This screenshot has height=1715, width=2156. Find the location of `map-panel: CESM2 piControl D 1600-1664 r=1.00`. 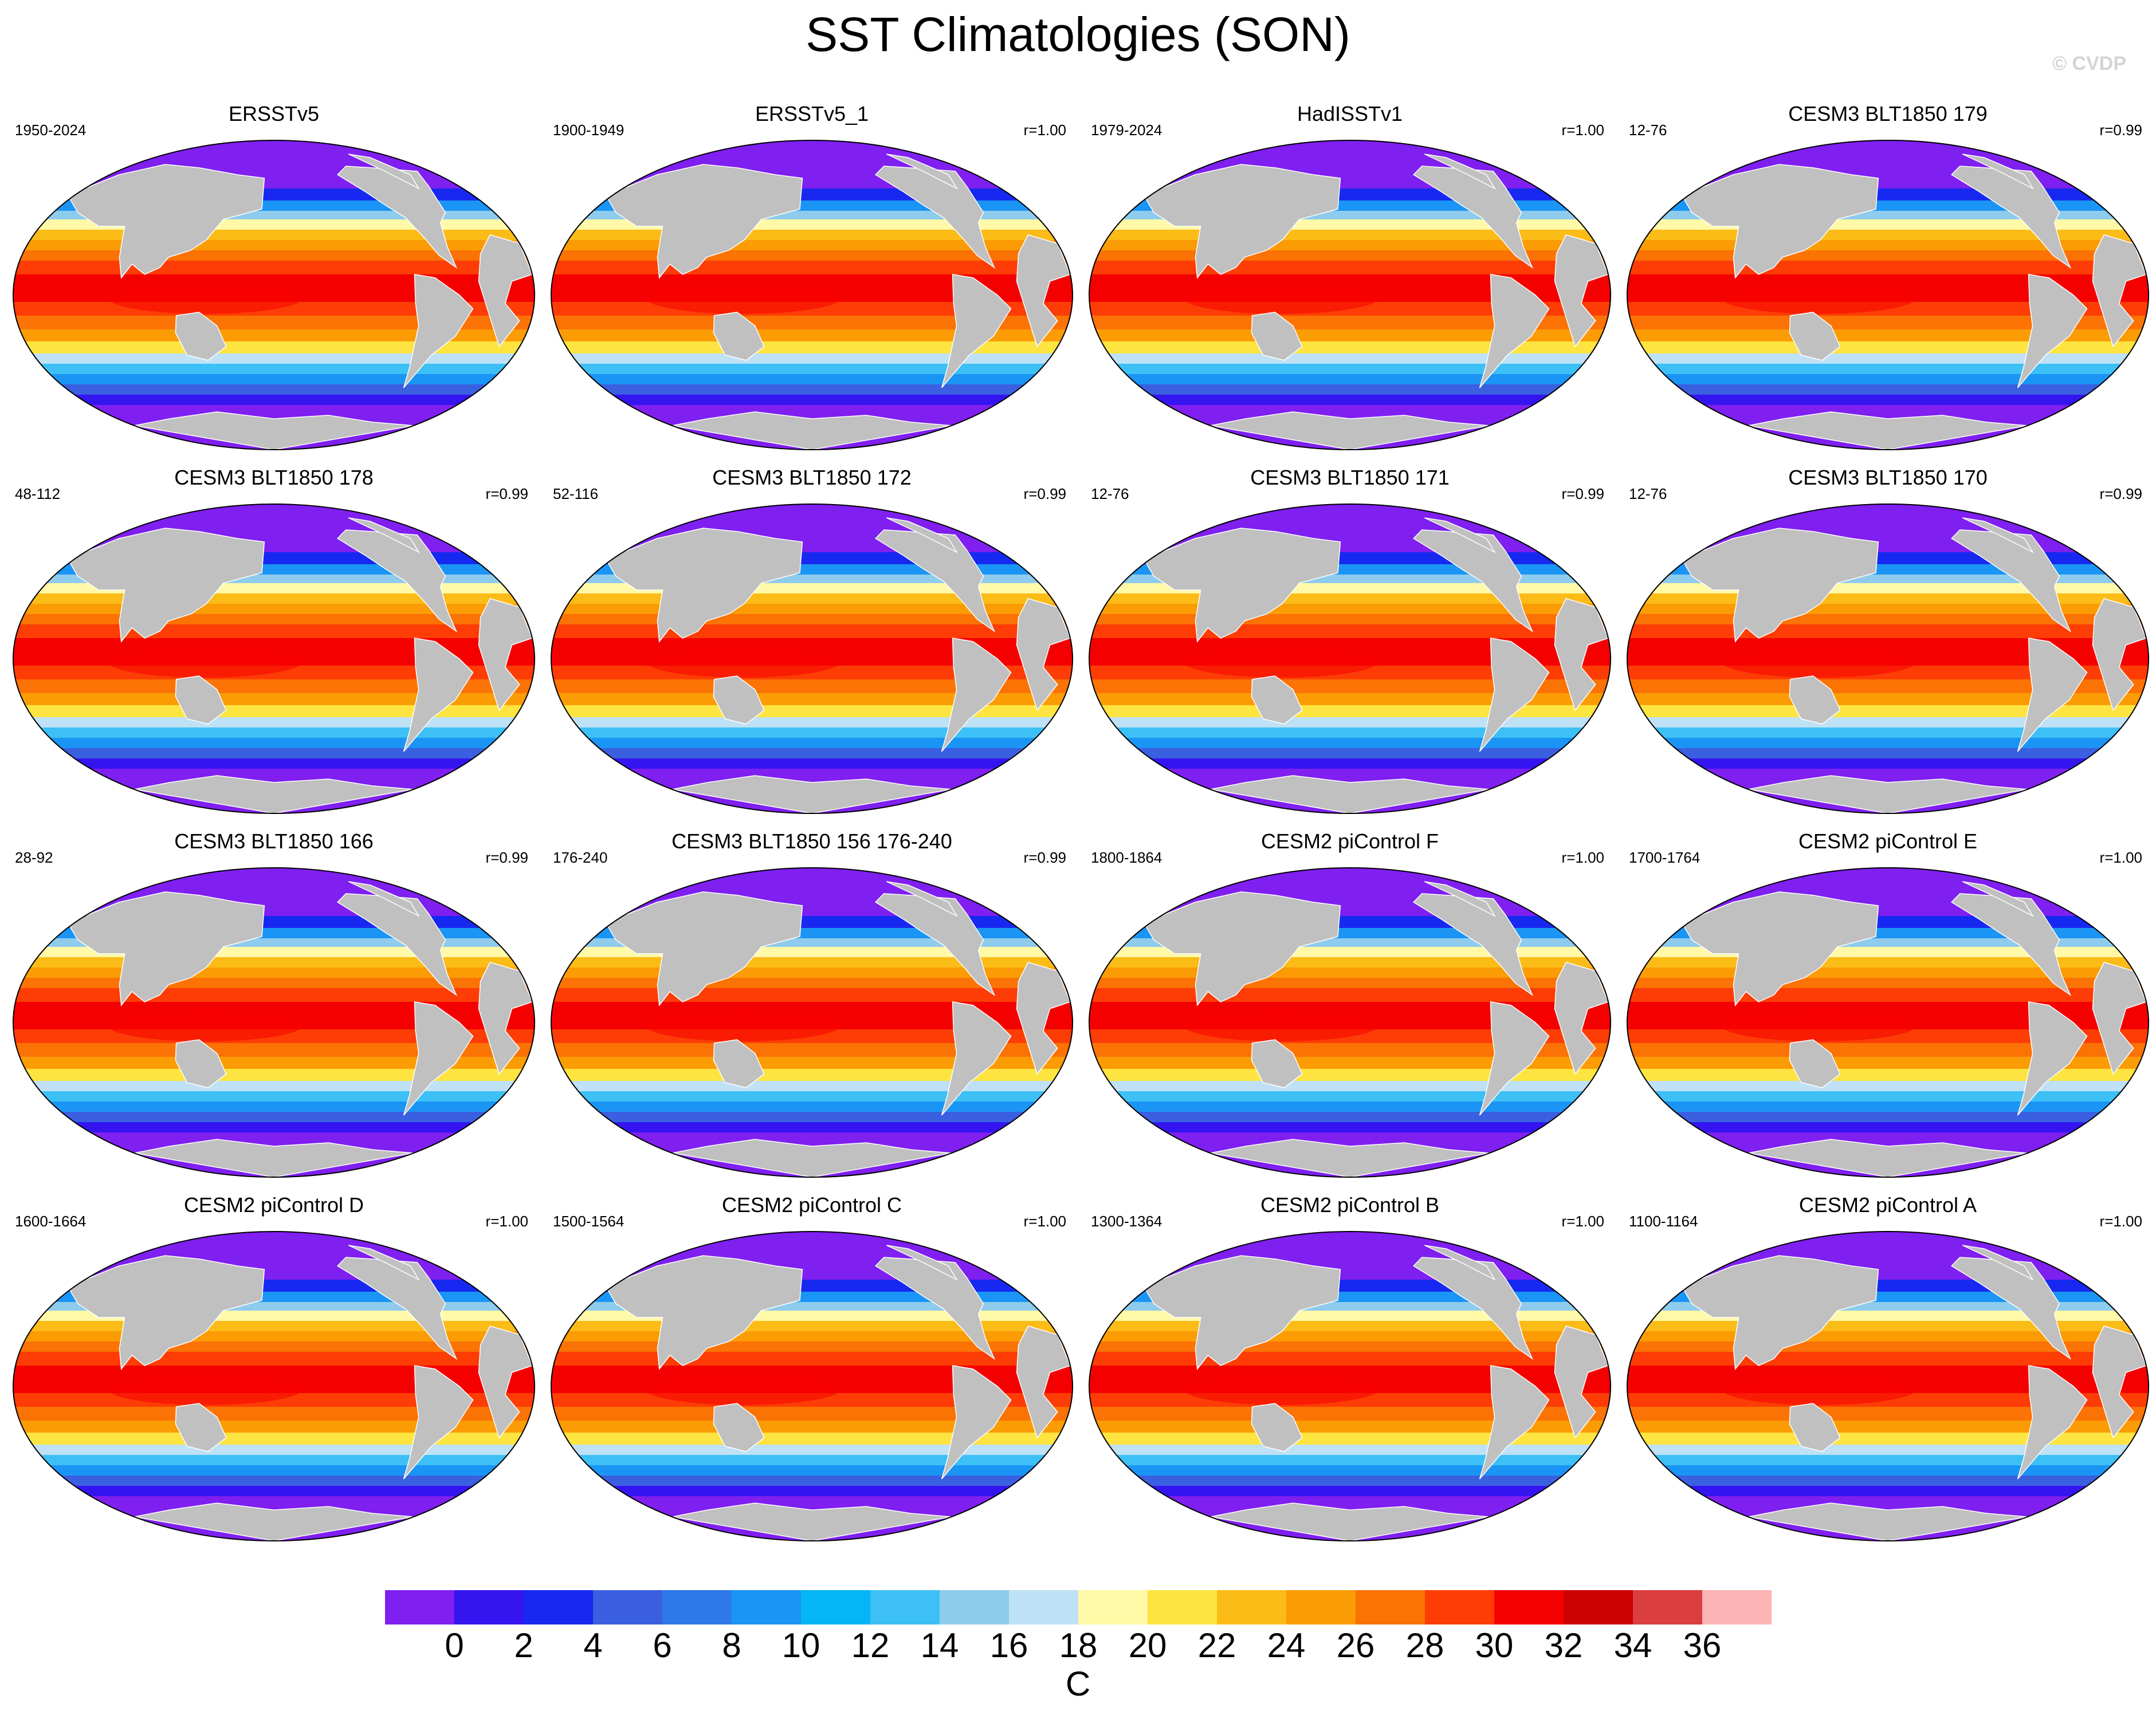

map-panel: CESM2 piControl D 1600-1664 r=1.00 is located at coordinates (274, 1366).